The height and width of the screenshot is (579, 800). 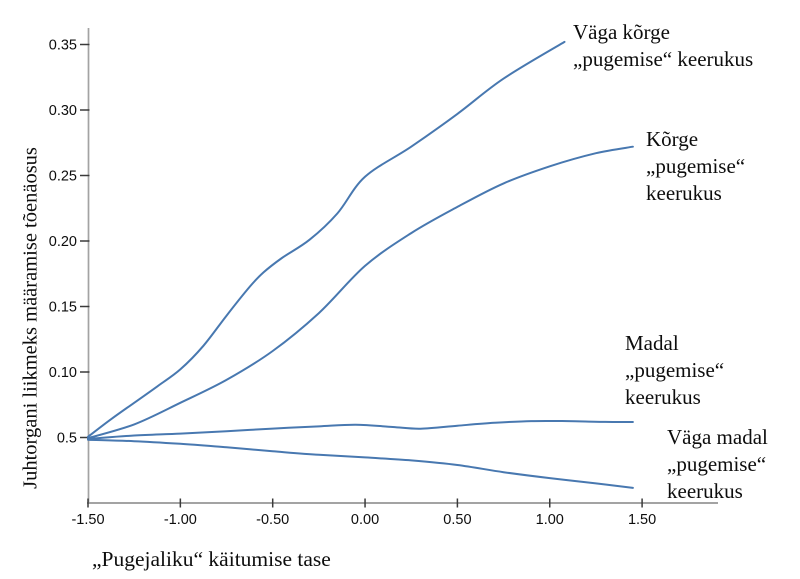 What do you see at coordinates (63, 242) in the screenshot?
I see `y-tick-label-0-20: 0.20` at bounding box center [63, 242].